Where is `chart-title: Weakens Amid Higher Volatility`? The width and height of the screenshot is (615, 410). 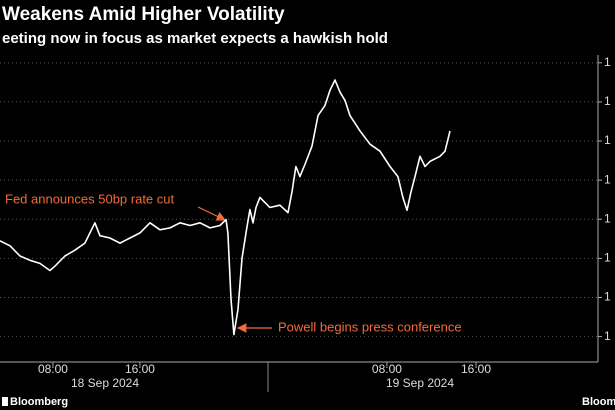
chart-title: Weakens Amid Higher Volatility is located at coordinates (143, 14).